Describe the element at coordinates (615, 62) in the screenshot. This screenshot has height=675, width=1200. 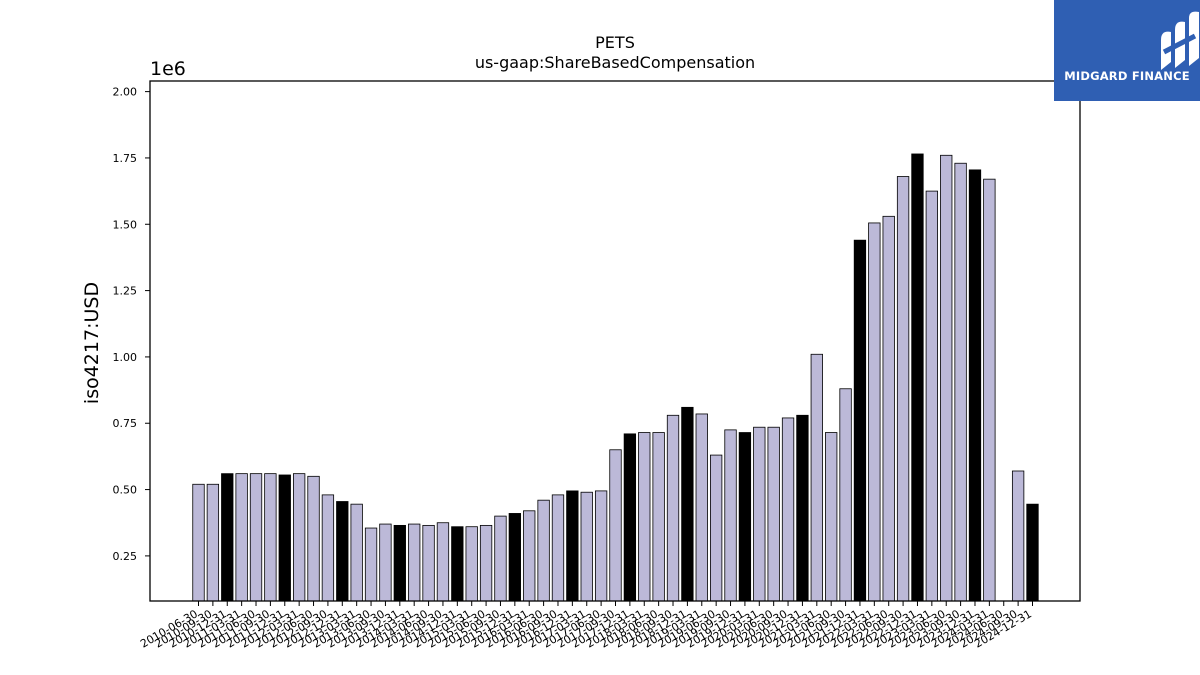
I see `chart-subtitle: us-gaap:ShareBasedCompensation` at that location.